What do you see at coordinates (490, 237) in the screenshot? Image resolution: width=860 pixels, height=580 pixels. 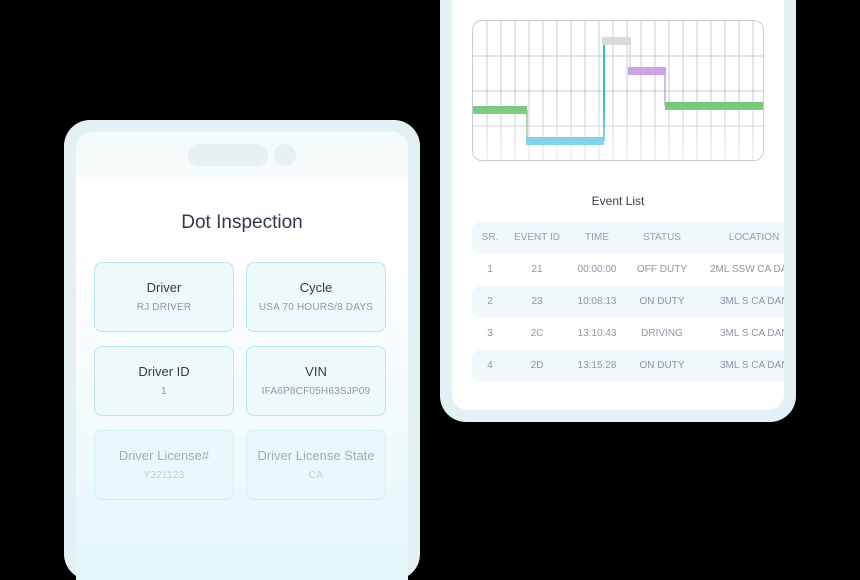 I see `col-sr: SR.` at bounding box center [490, 237].